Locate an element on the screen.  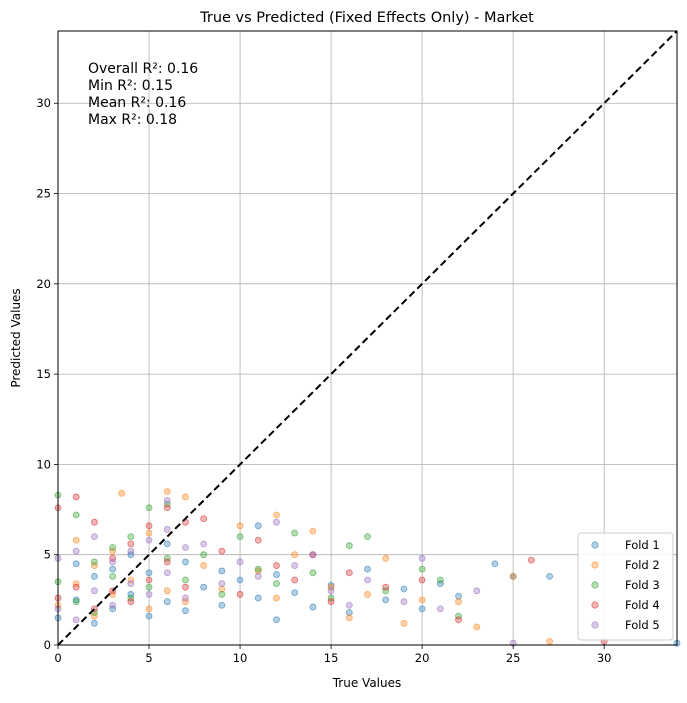
legend-label: Fold 4 is located at coordinates (642, 605).